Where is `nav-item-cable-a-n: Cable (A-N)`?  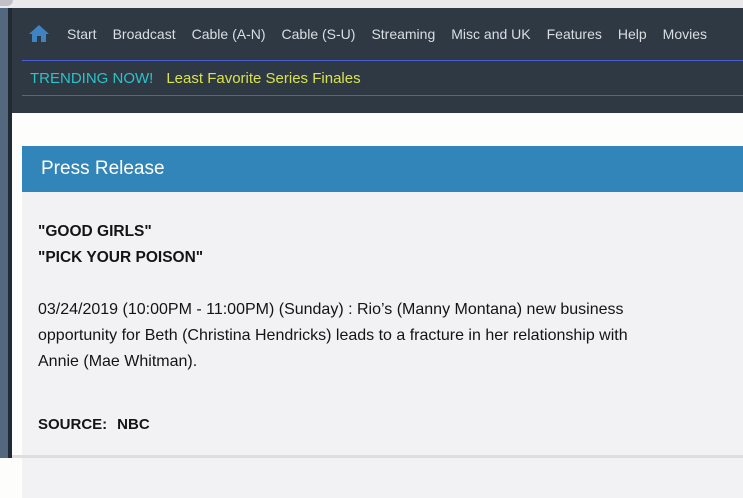 nav-item-cable-a-n: Cable (A-N) is located at coordinates (228, 34).